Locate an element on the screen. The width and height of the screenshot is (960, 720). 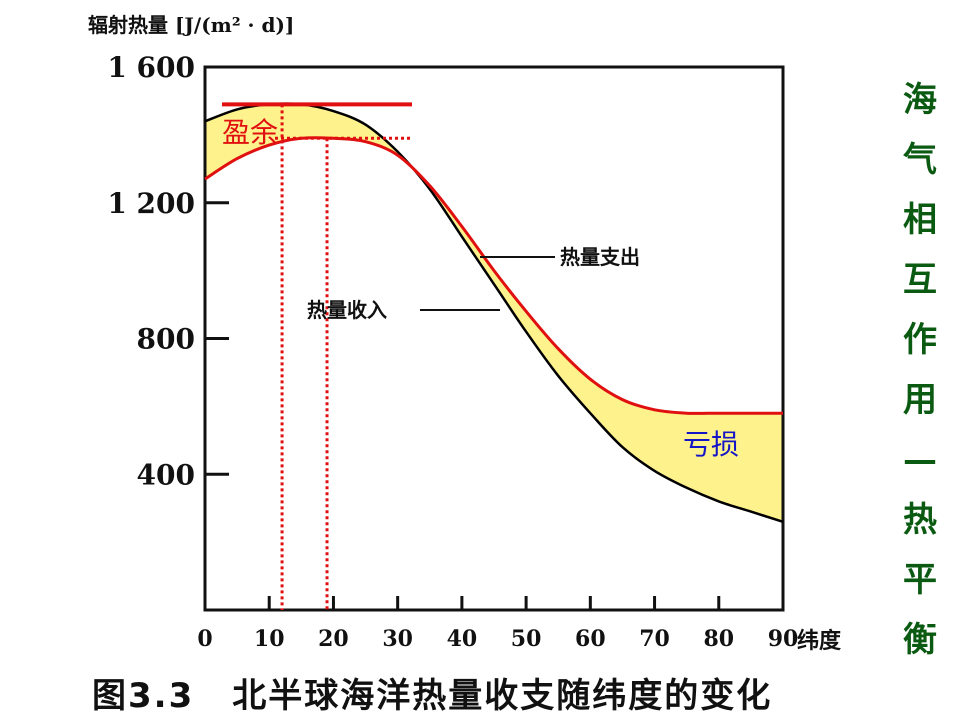
side-title-char: 作 is located at coordinates (920, 340).